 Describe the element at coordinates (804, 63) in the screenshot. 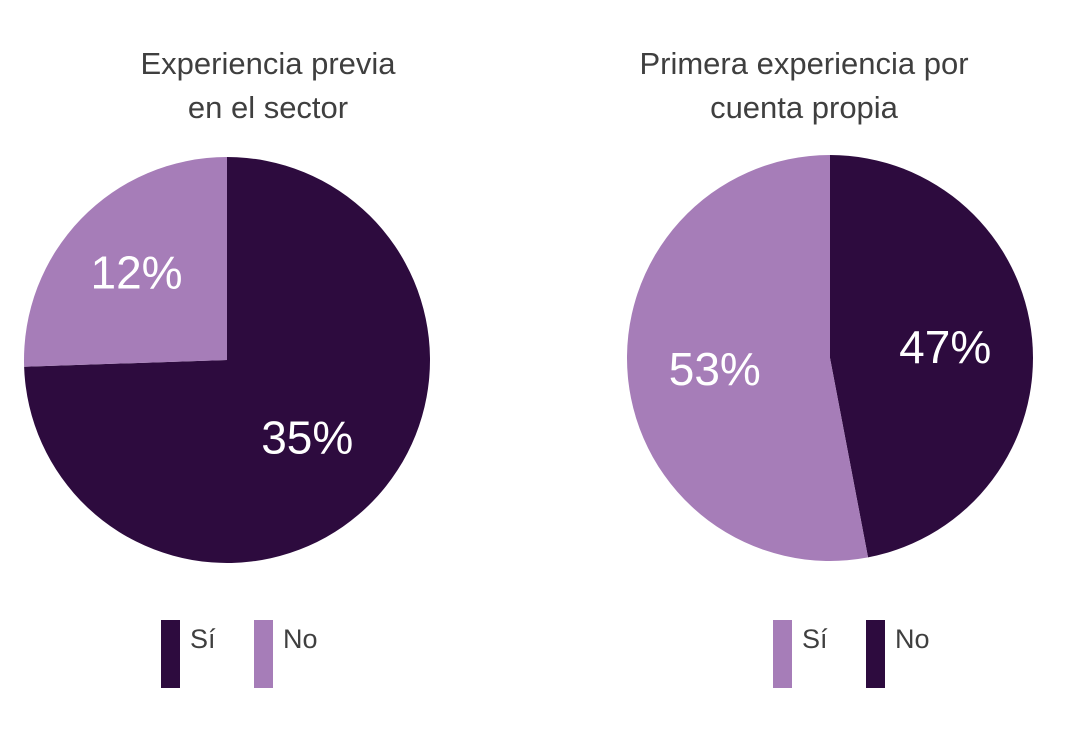

I see `chart-title-line-1: Primera experiencia por` at that location.